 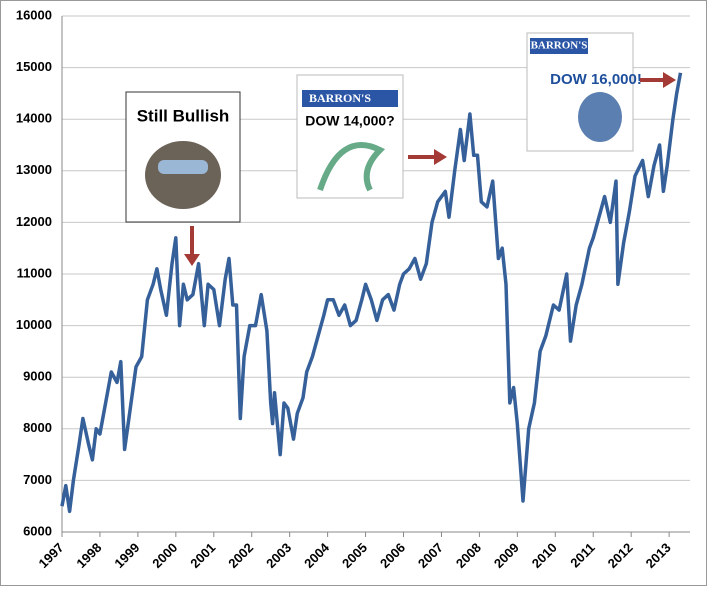 What do you see at coordinates (34, 221) in the screenshot?
I see `y-tick-label: 12000` at bounding box center [34, 221].